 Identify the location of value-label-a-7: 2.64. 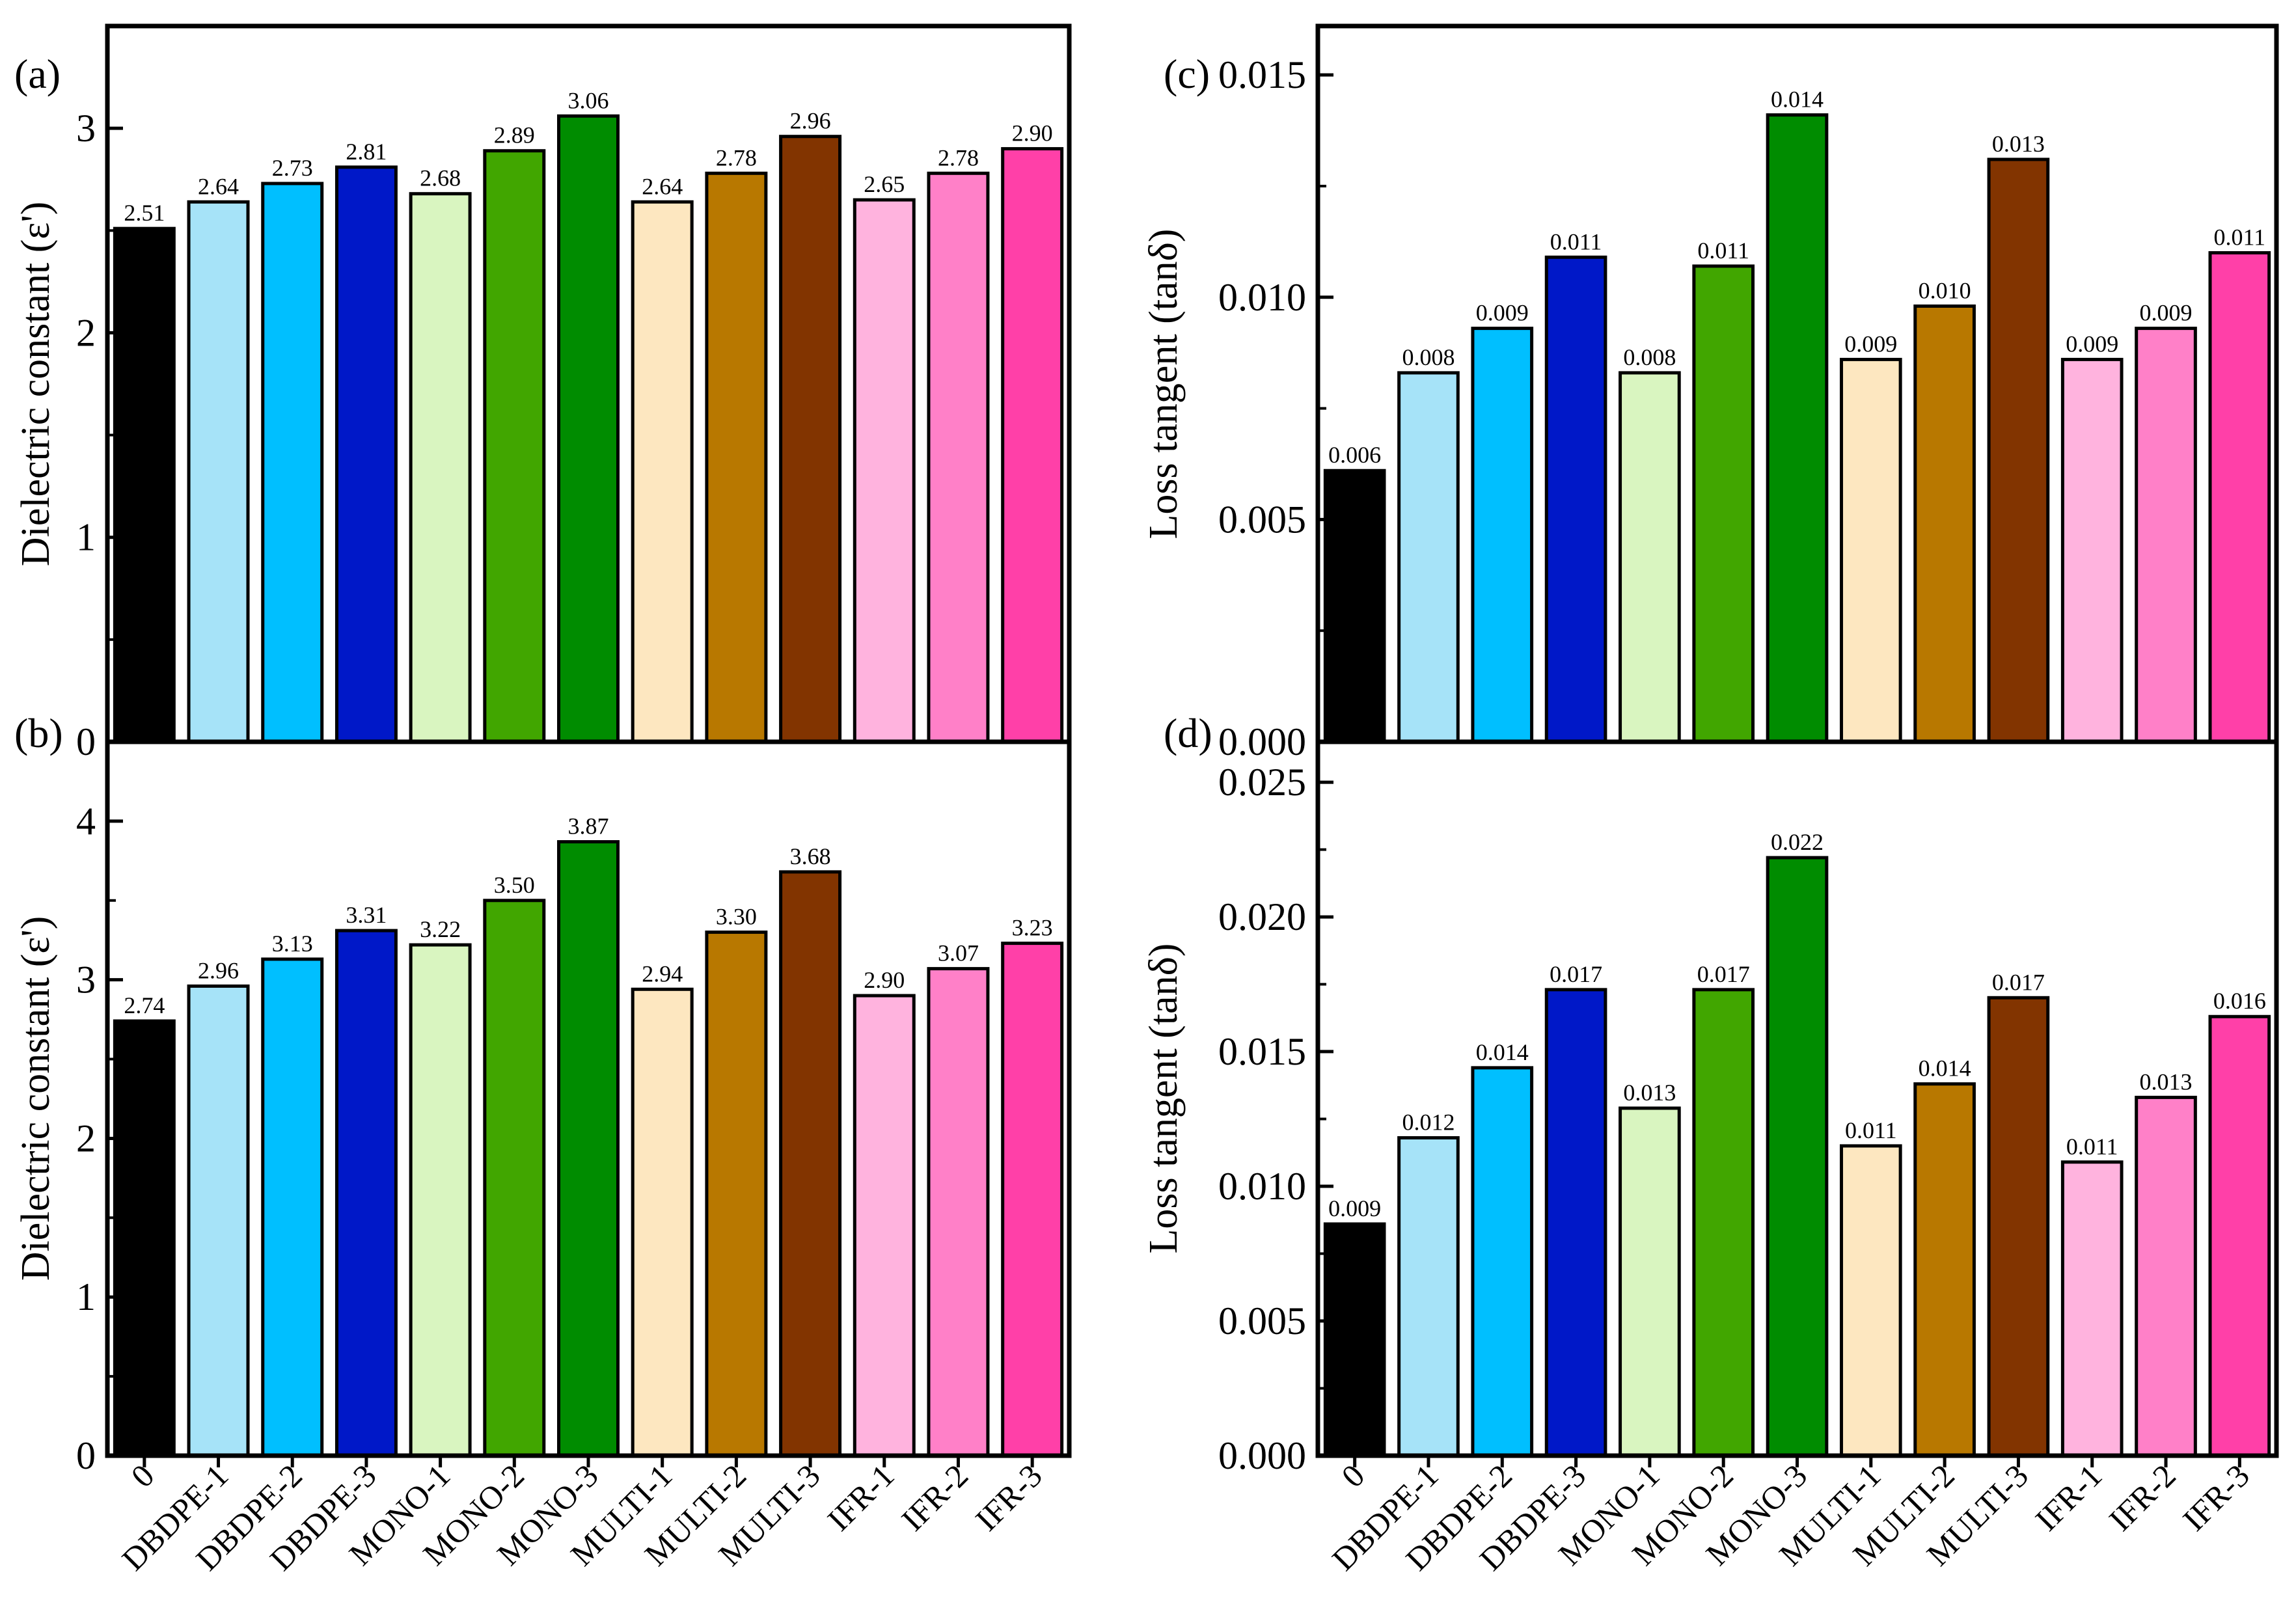
(662, 186).